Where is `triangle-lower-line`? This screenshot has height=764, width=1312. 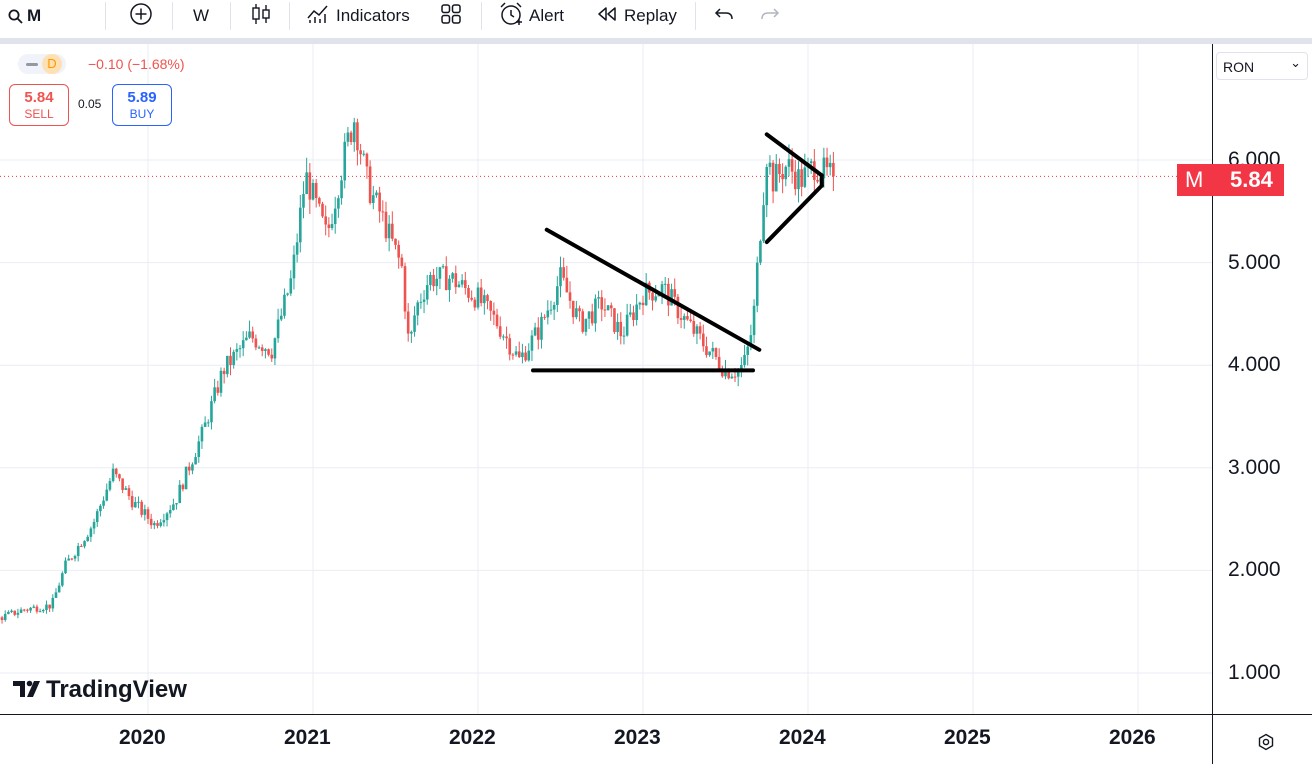
triangle-lower-line is located at coordinates (794, 214).